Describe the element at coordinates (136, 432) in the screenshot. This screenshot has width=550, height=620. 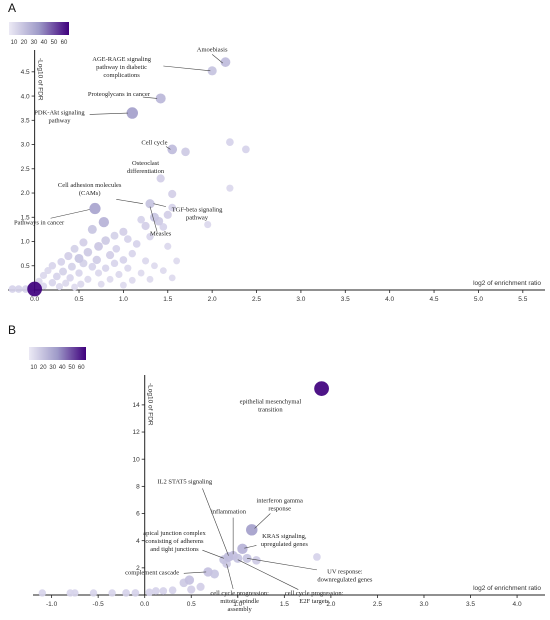
I see `panel-b-y-tick-label: 12` at that location.